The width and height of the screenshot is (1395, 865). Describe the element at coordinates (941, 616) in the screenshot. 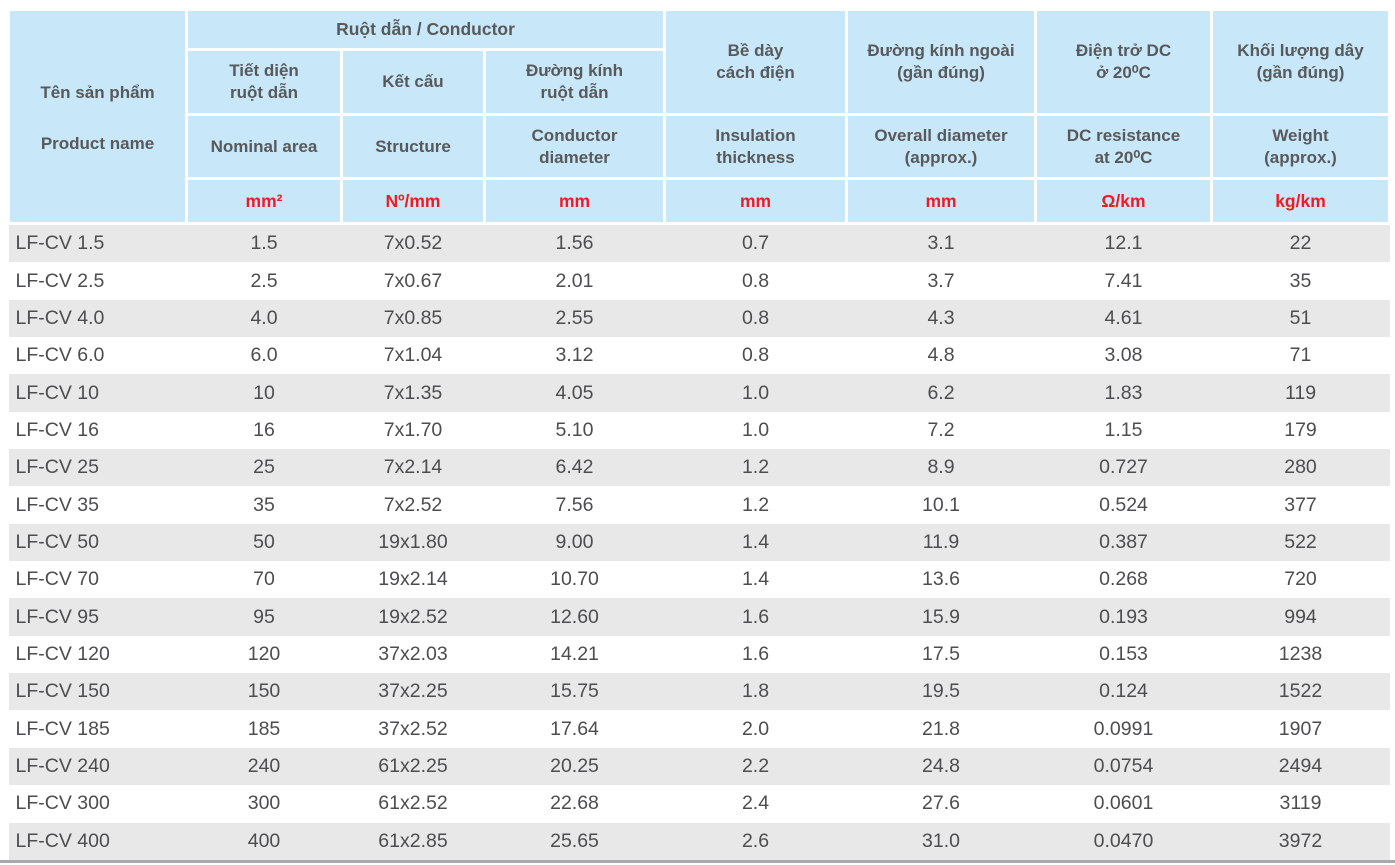

I see `value-cell: 15.9` at that location.